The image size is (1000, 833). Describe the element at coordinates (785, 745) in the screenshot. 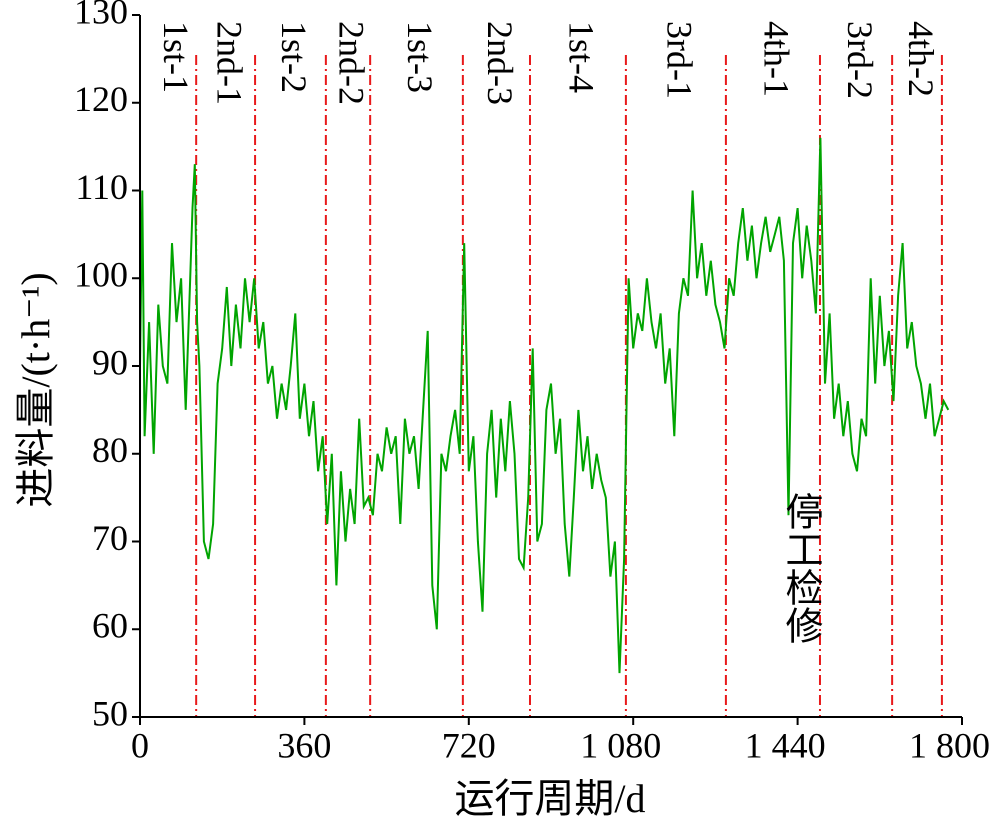

I see `x-tick-label: 1 440` at that location.